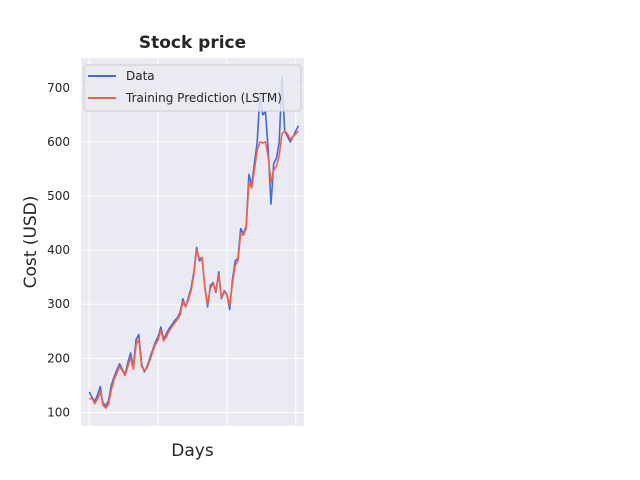 The width and height of the screenshot is (640, 480). I want to click on legend-box, so click(192, 88).